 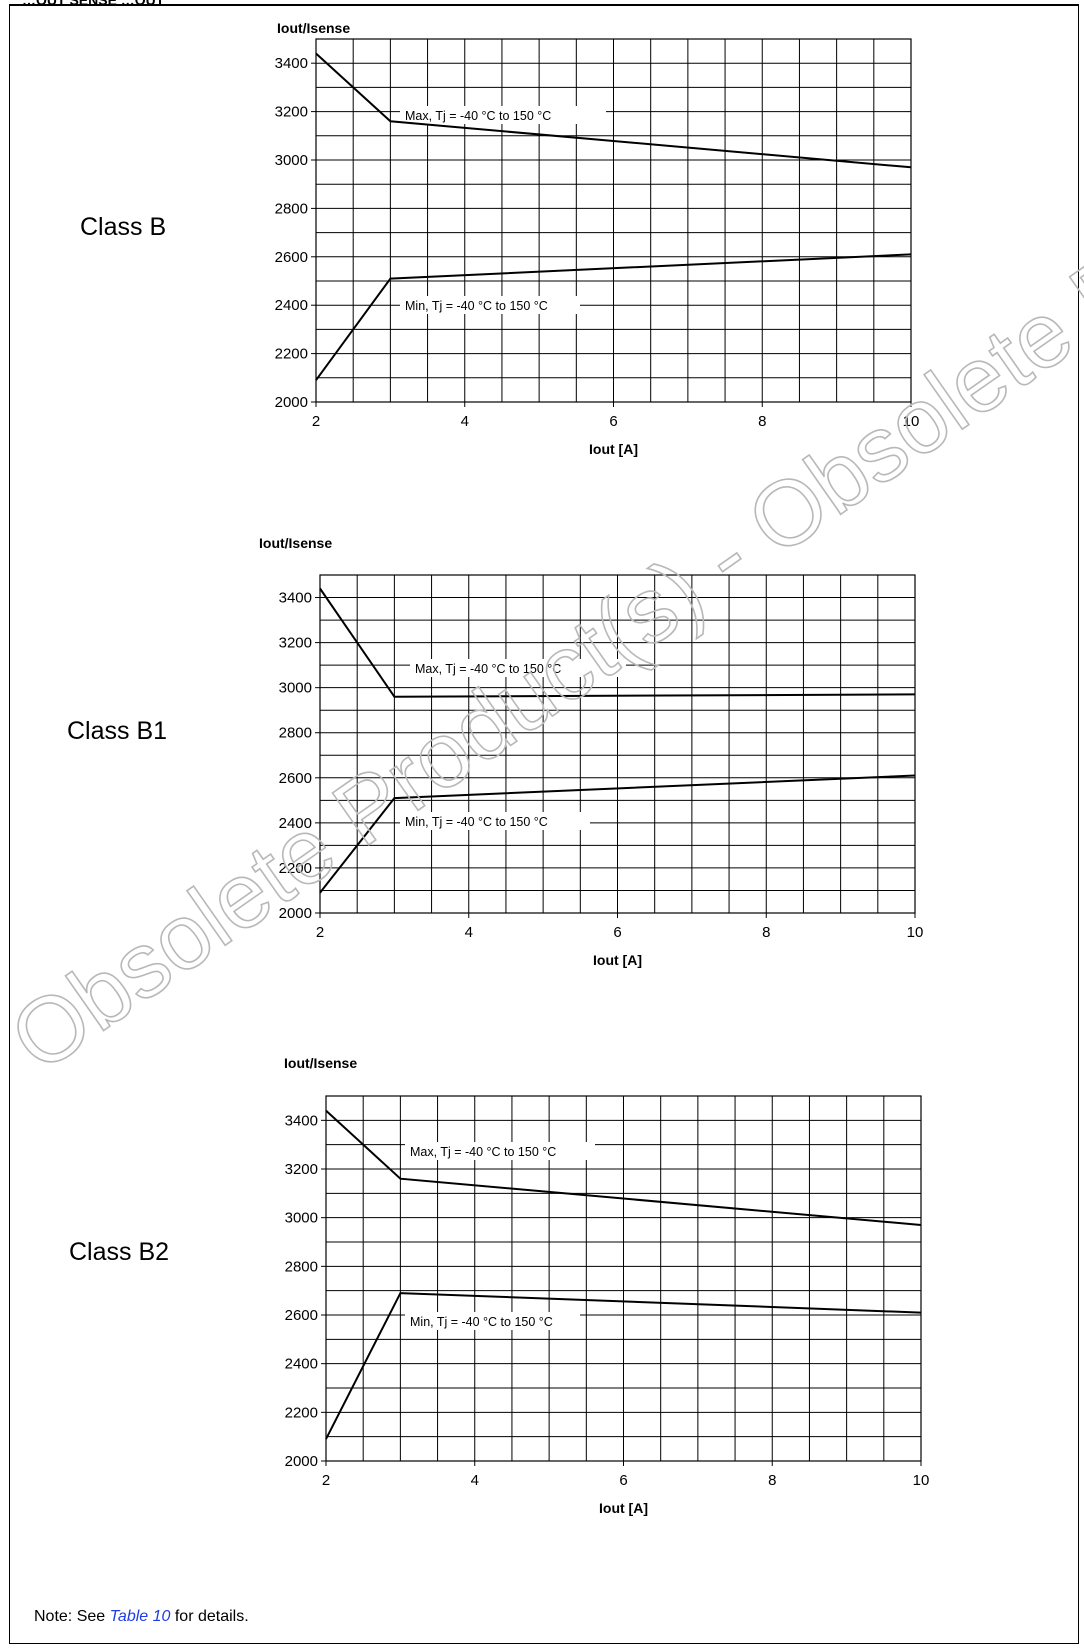 What do you see at coordinates (119, 1252) in the screenshot?
I see `class-label-b2: Class B2` at bounding box center [119, 1252].